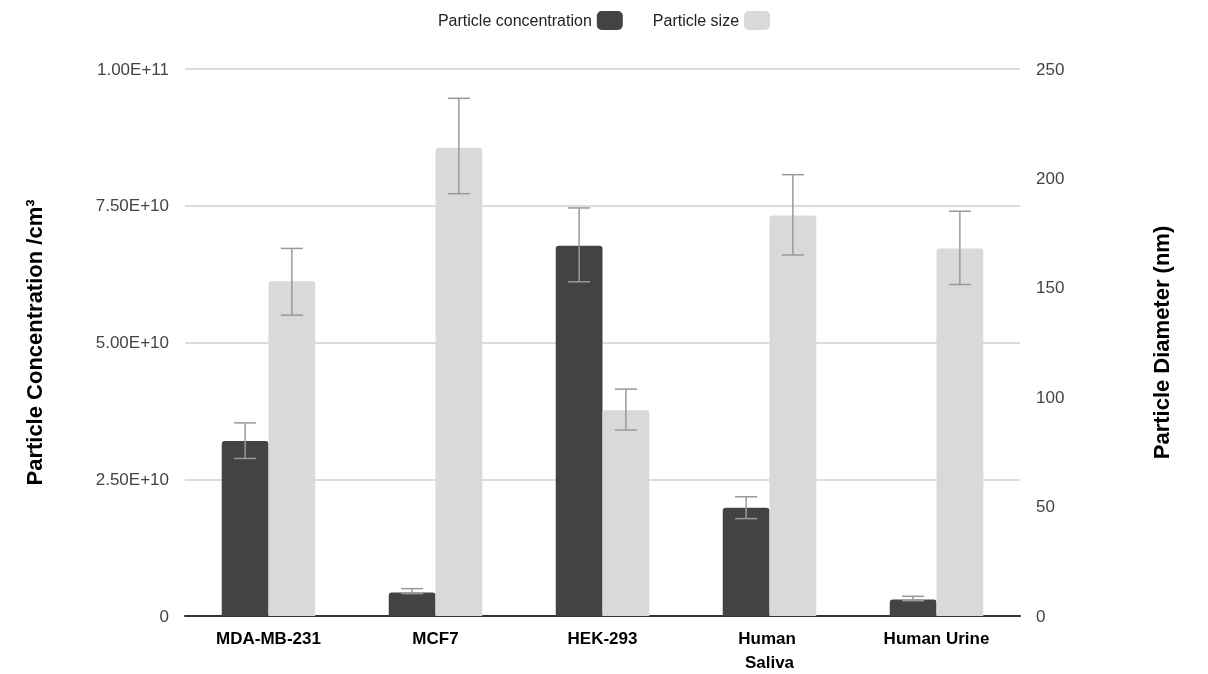 Image resolution: width=1208 pixels, height=674 pixels. Describe the element at coordinates (1050, 178) in the screenshot. I see `y2-tick-label: 200` at that location.